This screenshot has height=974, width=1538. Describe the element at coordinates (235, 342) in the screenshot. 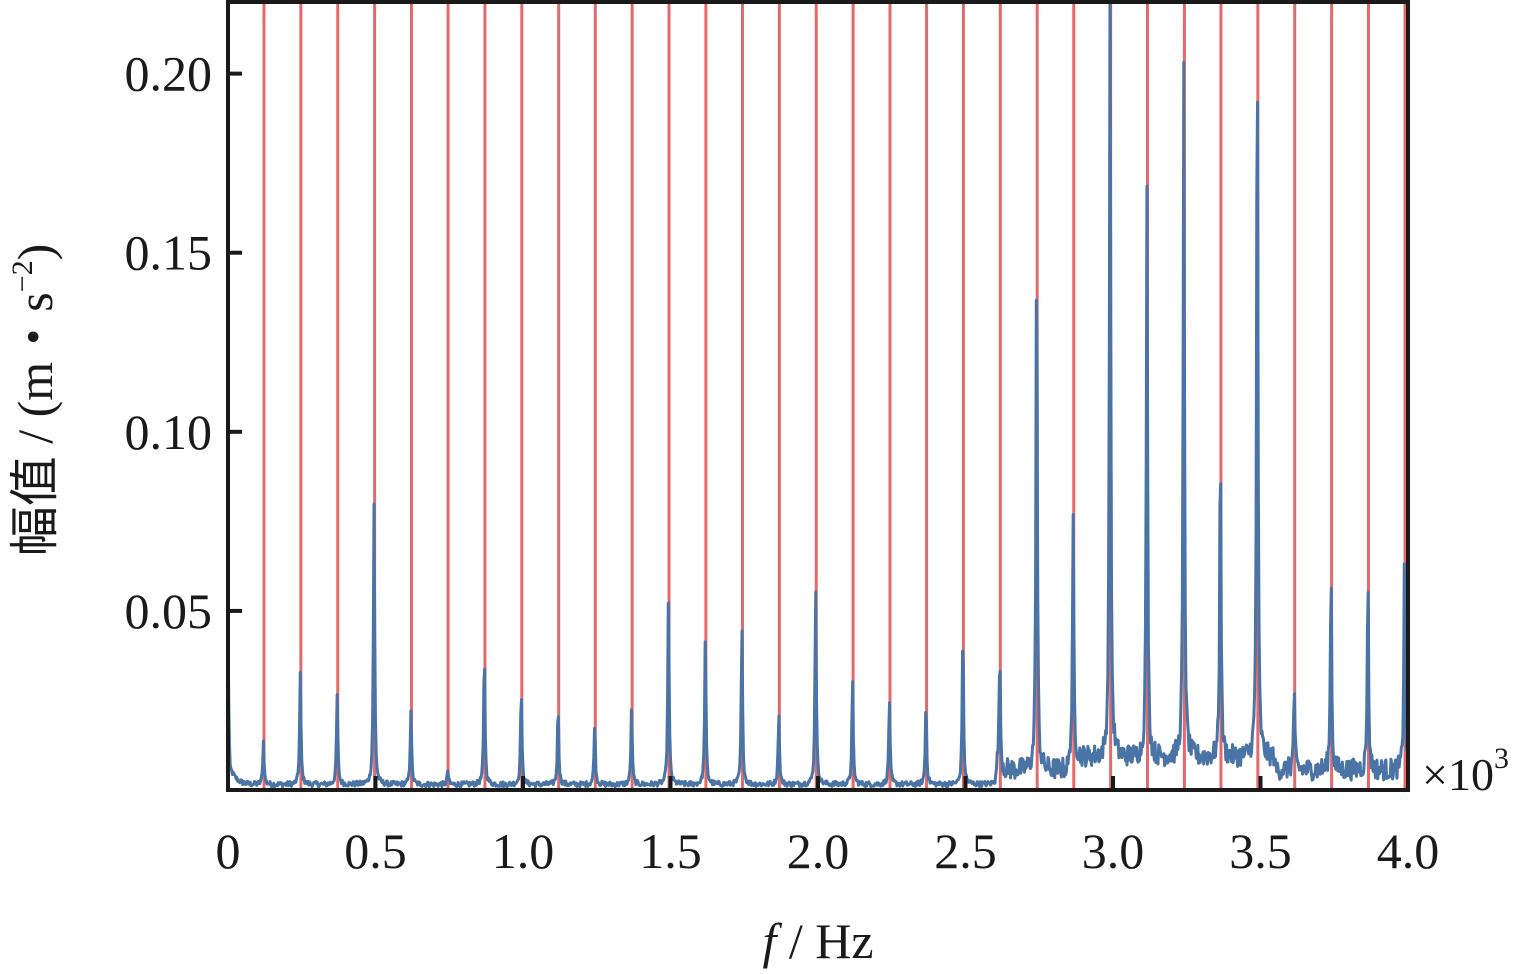

I see `y-ticks` at that location.